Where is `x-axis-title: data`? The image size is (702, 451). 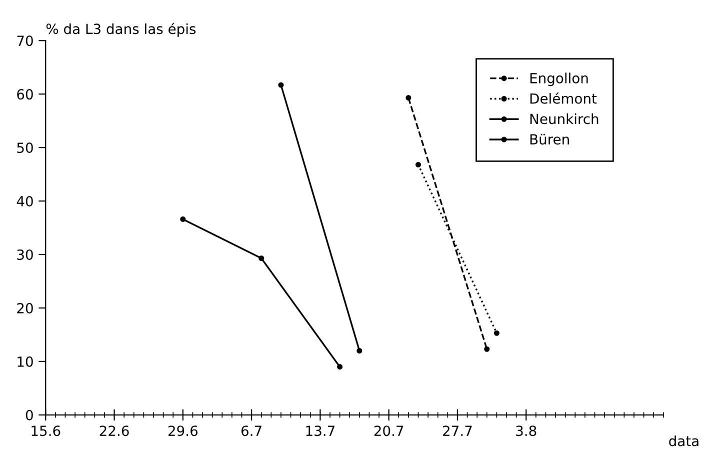 x-axis-title: data is located at coordinates (683, 441).